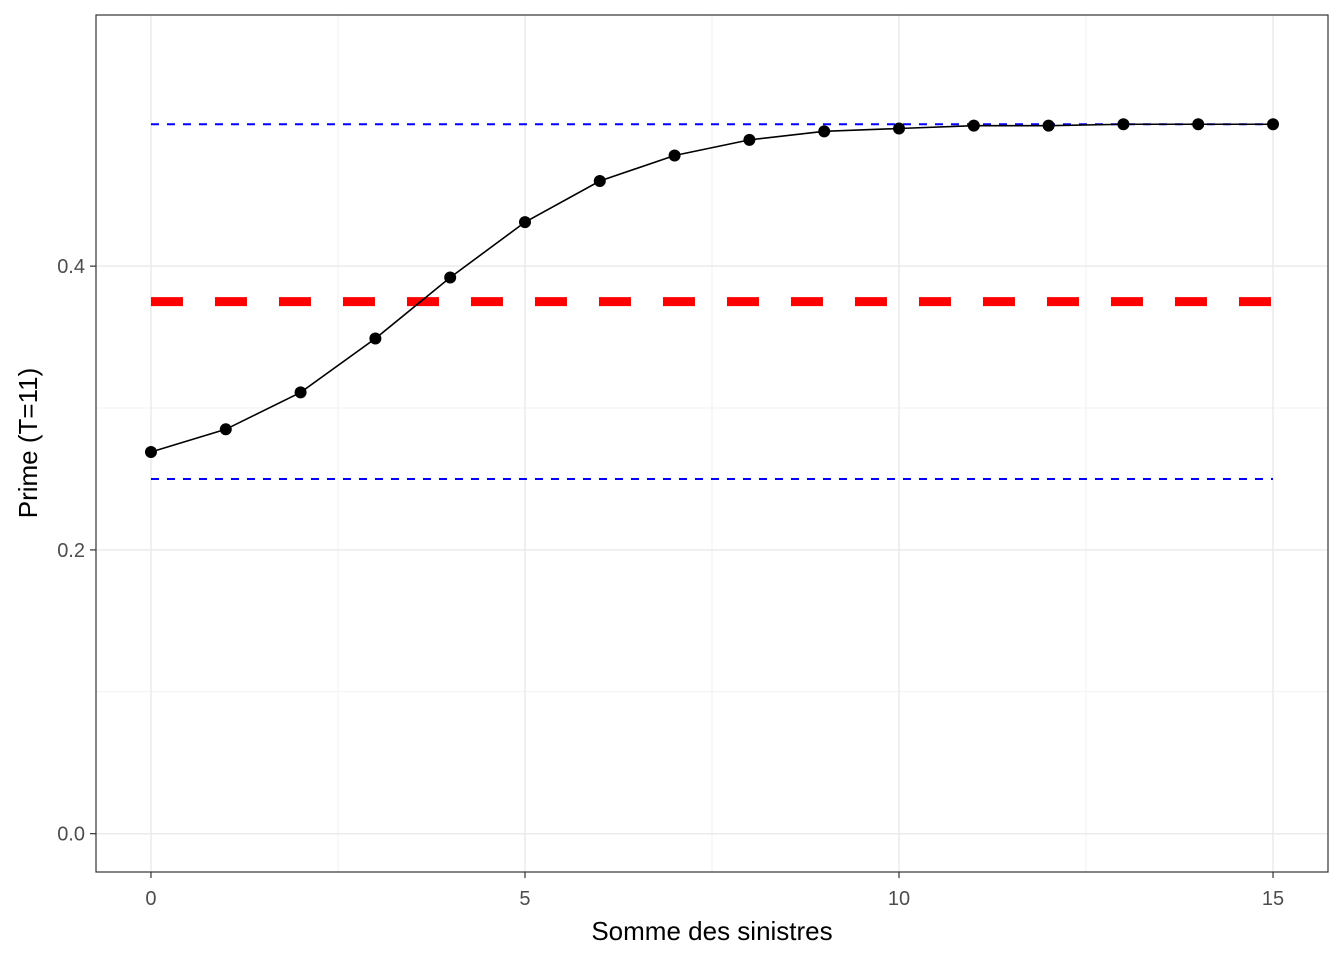 The width and height of the screenshot is (1344, 965). I want to click on y-tick-label: 0.4, so click(71, 267).